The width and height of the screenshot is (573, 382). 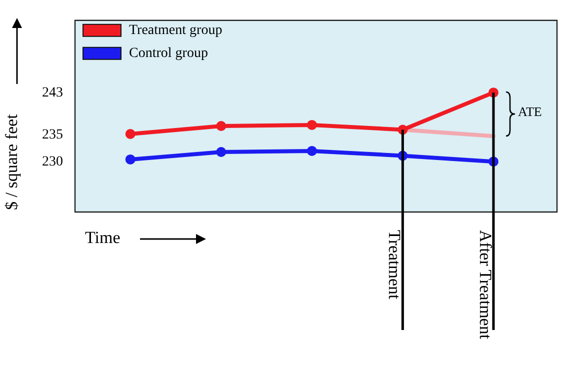 What do you see at coordinates (52, 162) in the screenshot?
I see `y-tick-label: 230` at bounding box center [52, 162].